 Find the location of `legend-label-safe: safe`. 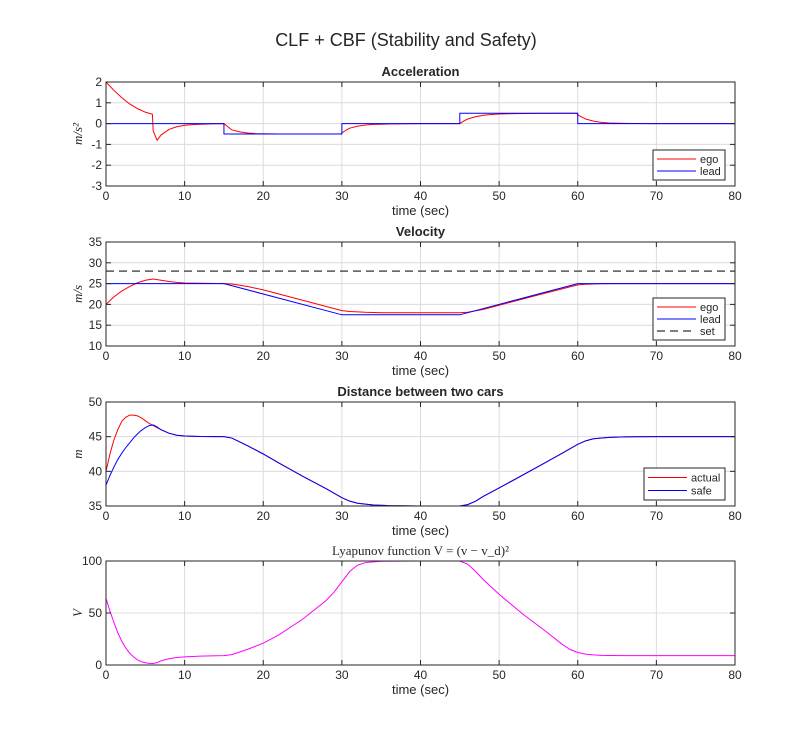

legend-label-safe: safe is located at coordinates (701, 492).